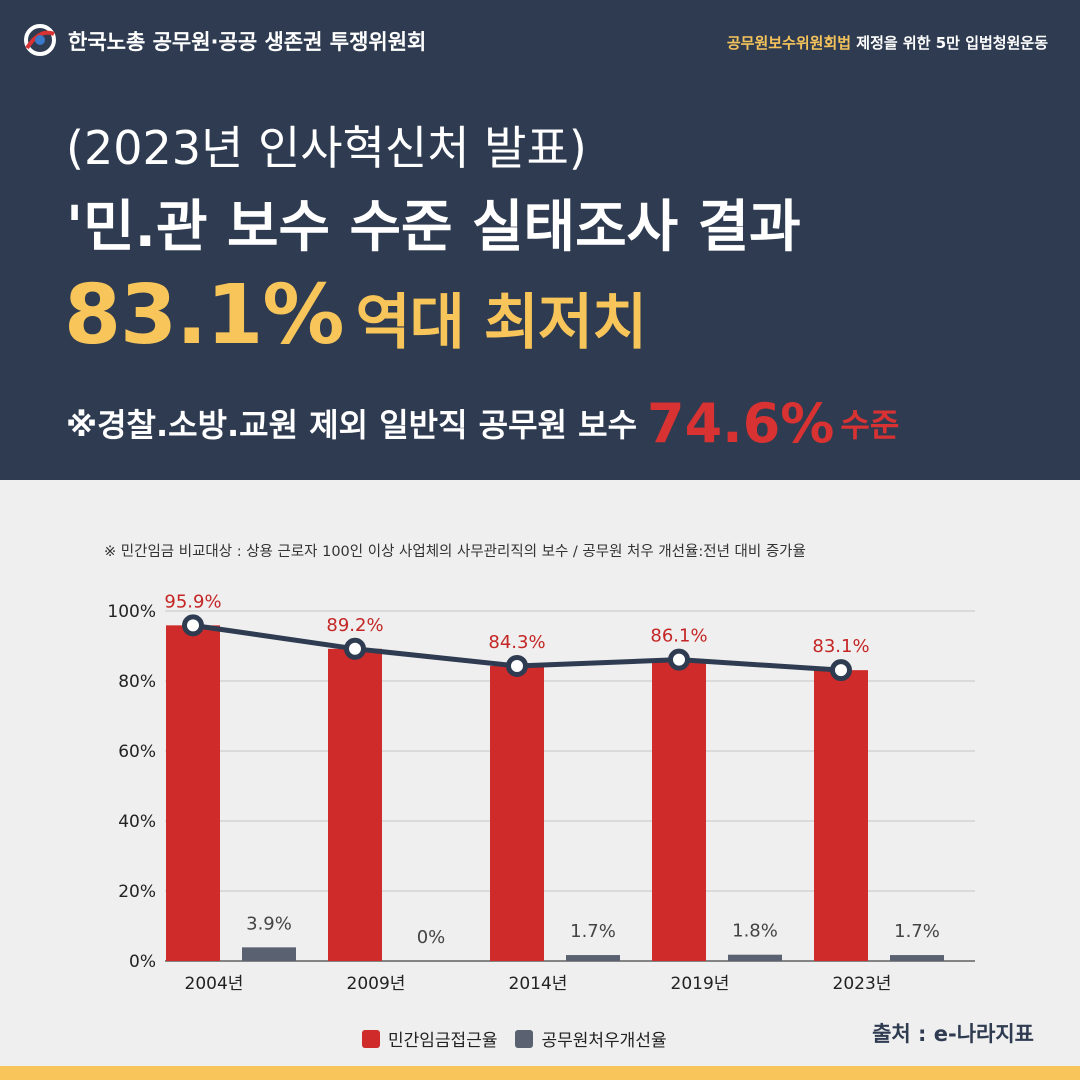  Describe the element at coordinates (431, 937) in the screenshot. I see `data-label-public: 0%` at that location.